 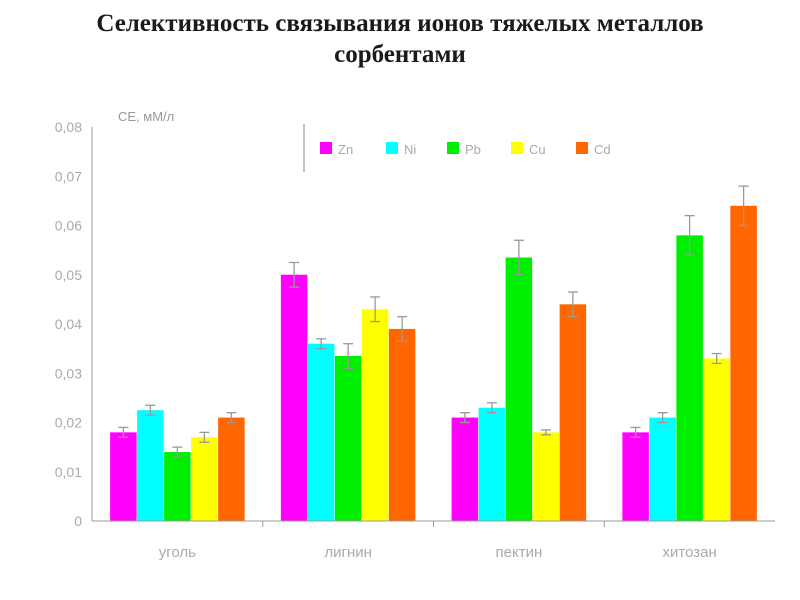 I want to click on legend-label-pb: Pb, so click(x=473, y=149).